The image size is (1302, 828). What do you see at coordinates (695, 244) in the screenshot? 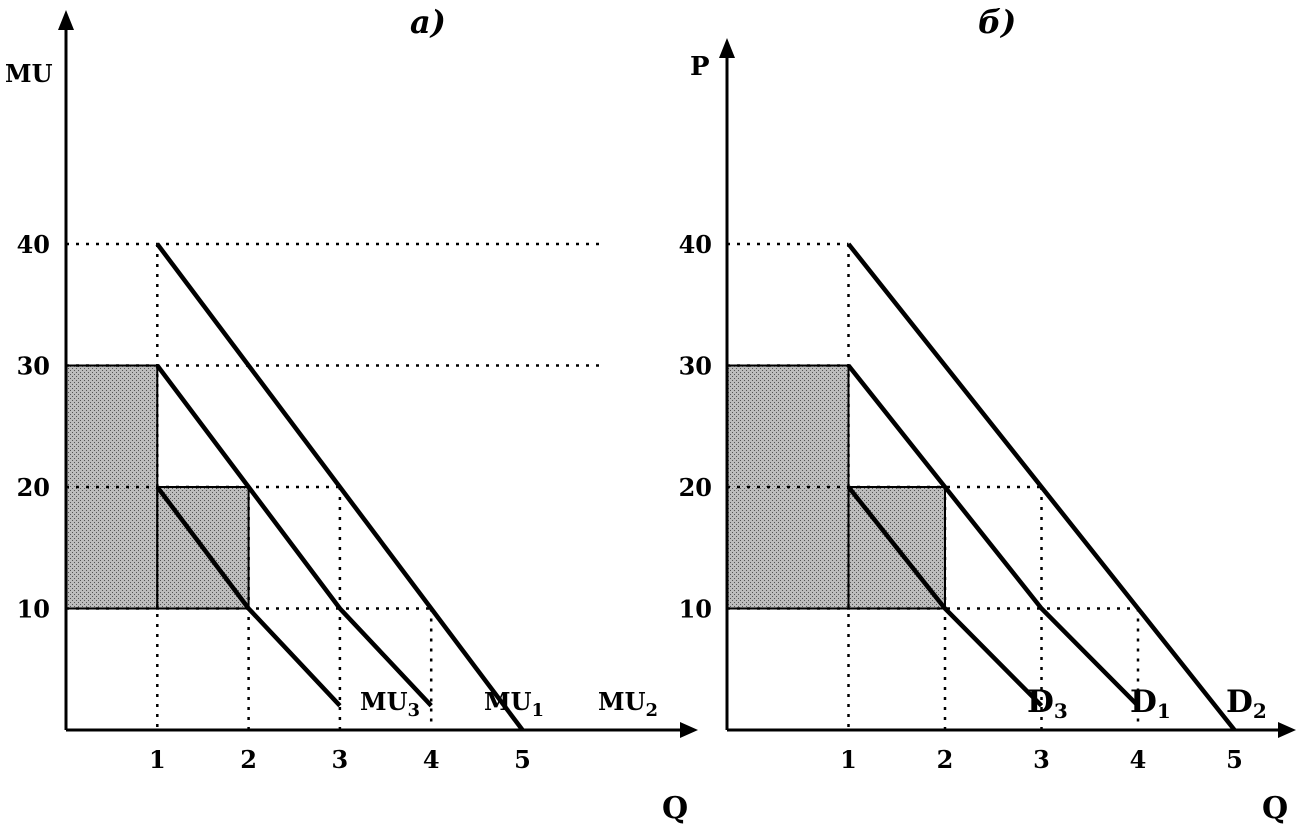
I see `panel-b-y-tick-40: 40` at bounding box center [695, 244].